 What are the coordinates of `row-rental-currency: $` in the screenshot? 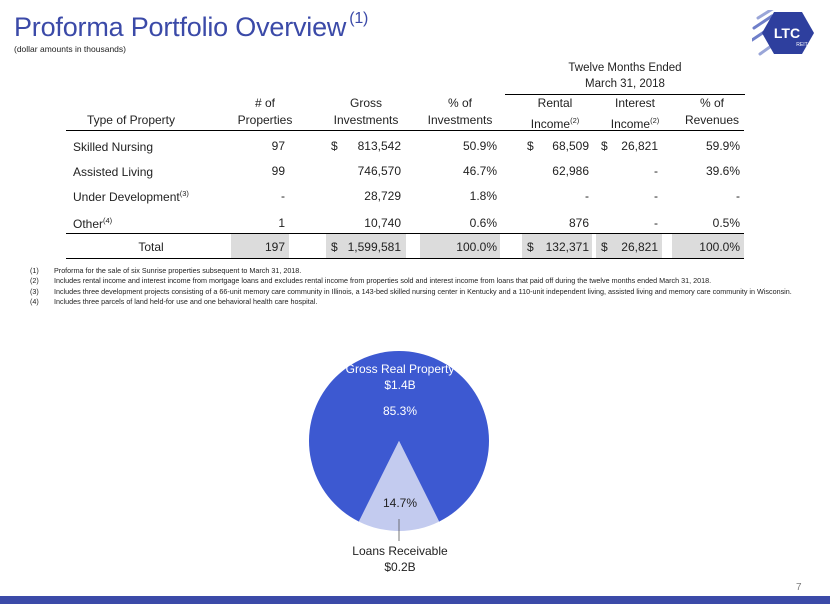 It's located at (530, 146).